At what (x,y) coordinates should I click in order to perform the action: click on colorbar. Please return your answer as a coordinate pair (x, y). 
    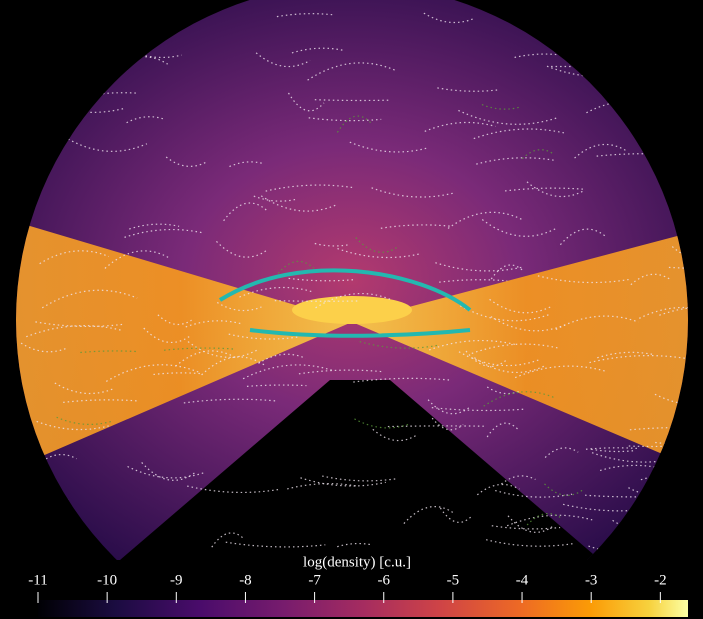
    Looking at the image, I should click on (363, 608).